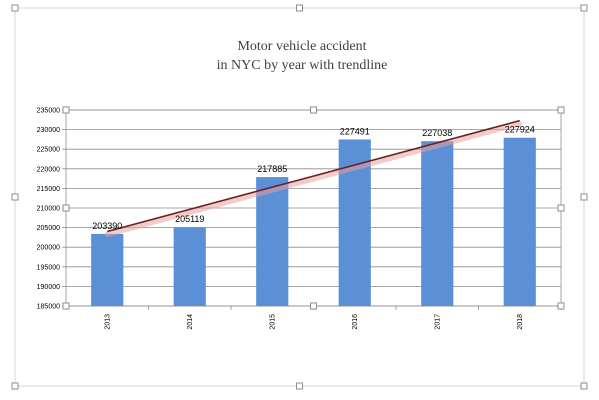 The image size is (599, 400). I want to click on chart-title-line-2: in NYC by year with trendline, so click(302, 65).